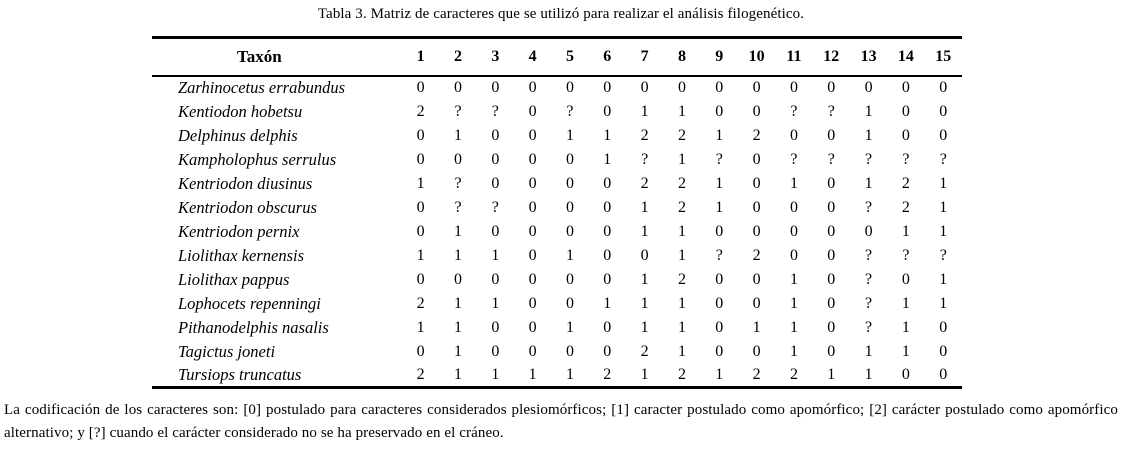  Describe the element at coordinates (557, 57) in the screenshot. I see `table-header: Taxón 1 2 3 4 5 6 7 8 9 10 11 12 13 14 15` at that location.